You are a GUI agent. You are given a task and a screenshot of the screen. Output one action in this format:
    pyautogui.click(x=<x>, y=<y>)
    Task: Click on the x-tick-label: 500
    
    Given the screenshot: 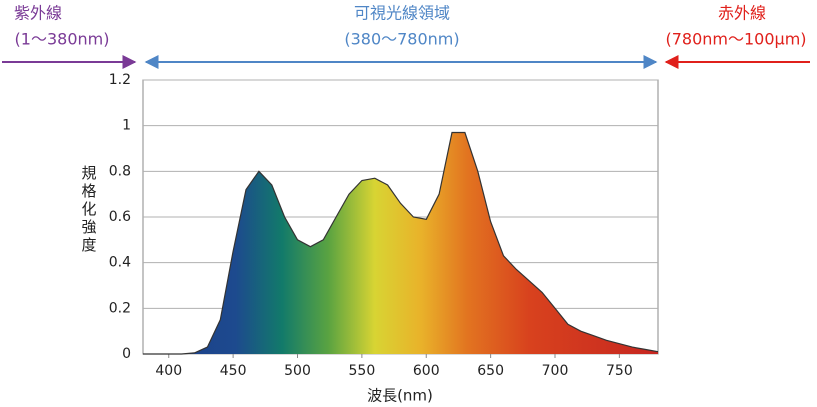 What is the action you would take?
    pyautogui.click(x=297, y=371)
    